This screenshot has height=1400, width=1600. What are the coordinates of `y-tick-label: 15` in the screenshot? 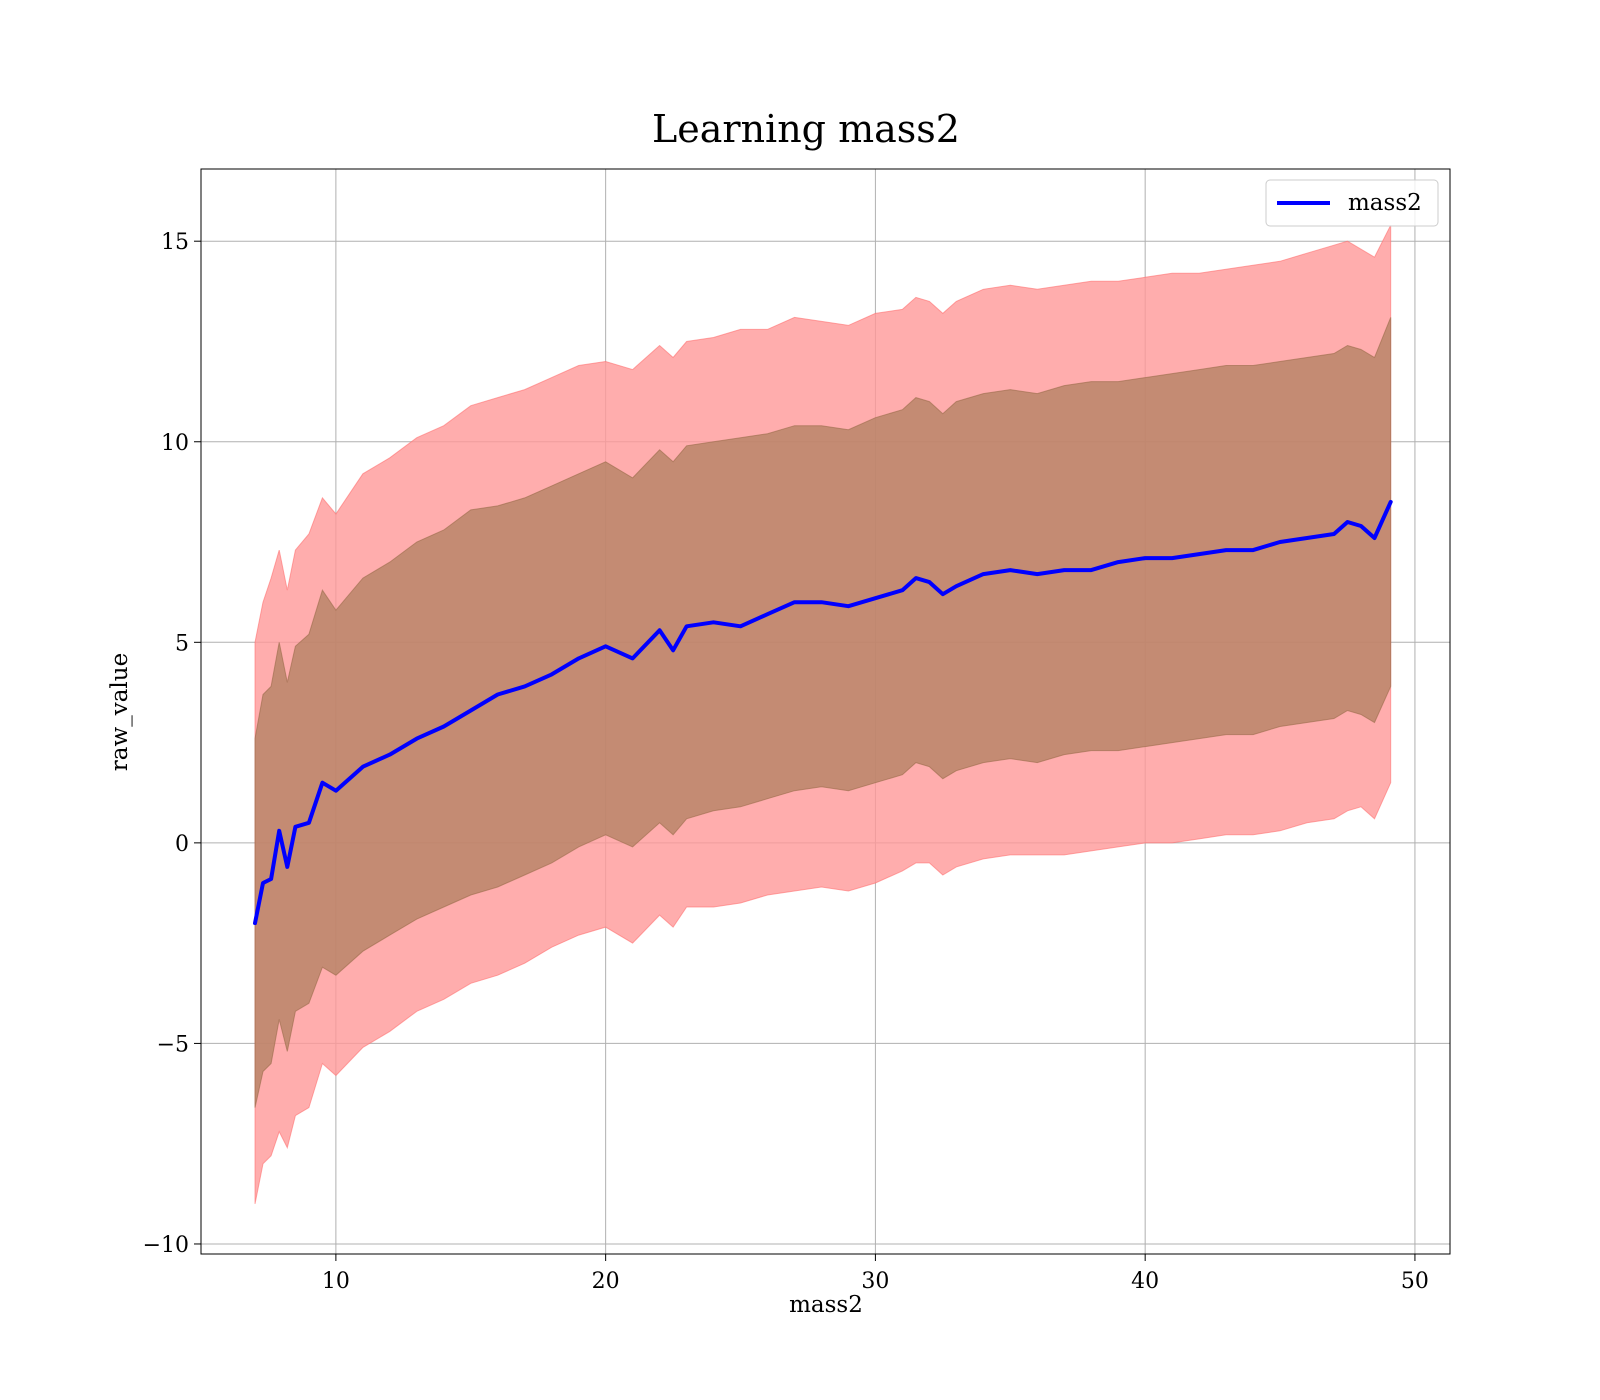 It's located at (175, 242).